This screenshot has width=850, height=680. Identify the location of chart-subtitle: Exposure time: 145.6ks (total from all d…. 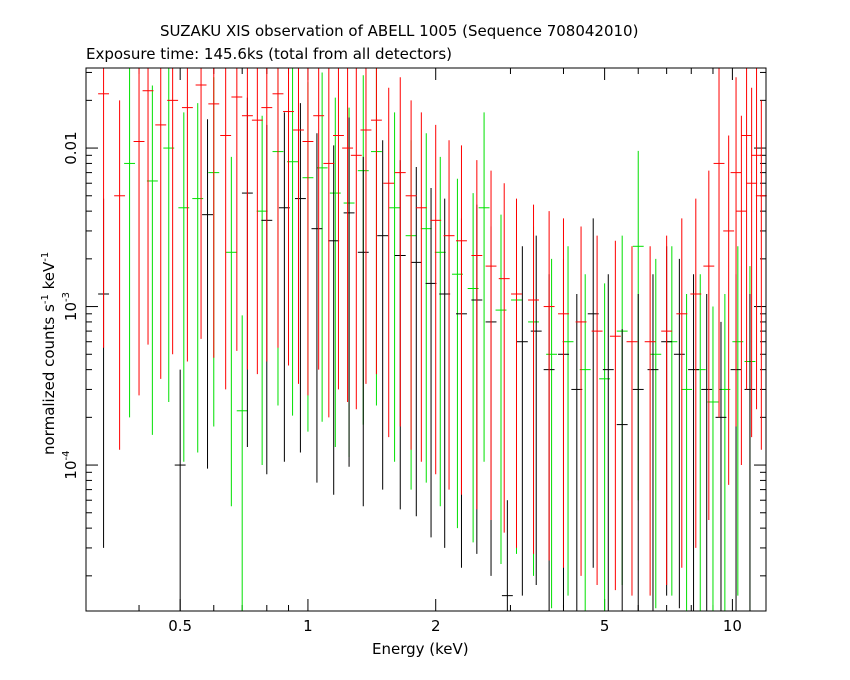
(269, 54).